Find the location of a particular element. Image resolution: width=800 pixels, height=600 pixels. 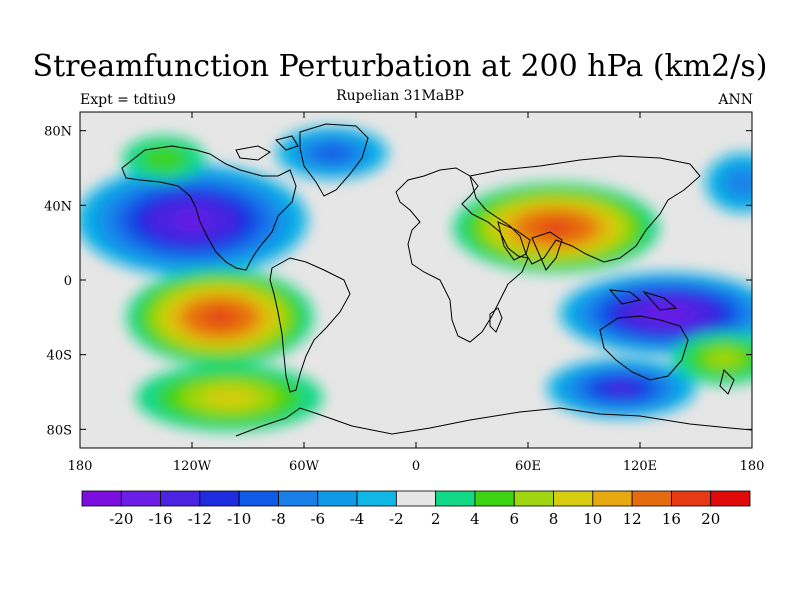

coastline-europe-africa is located at coordinates (462, 255).